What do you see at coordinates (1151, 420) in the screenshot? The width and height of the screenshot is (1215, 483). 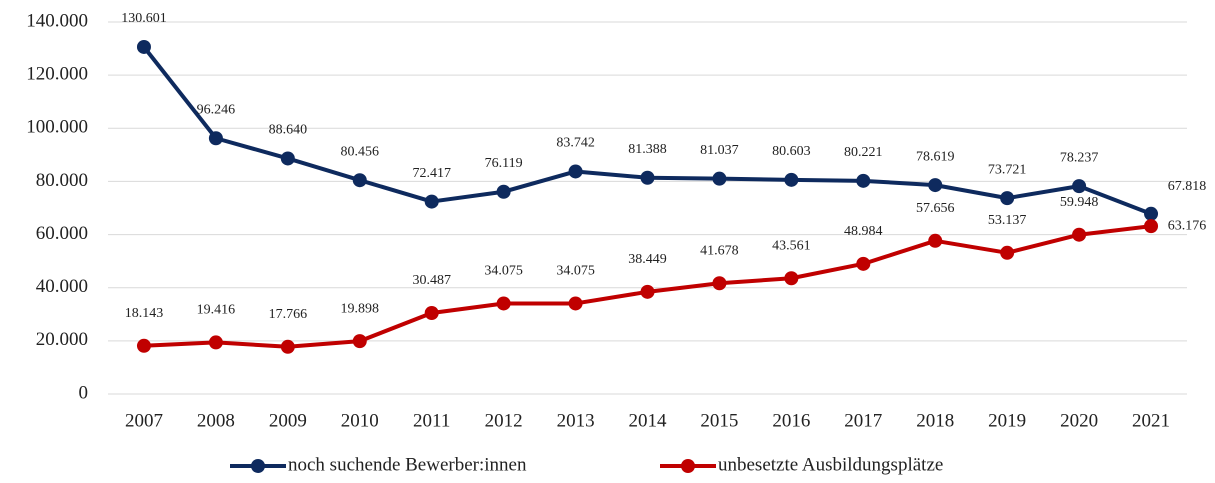 I see `x-tick-label: 2021` at bounding box center [1151, 420].